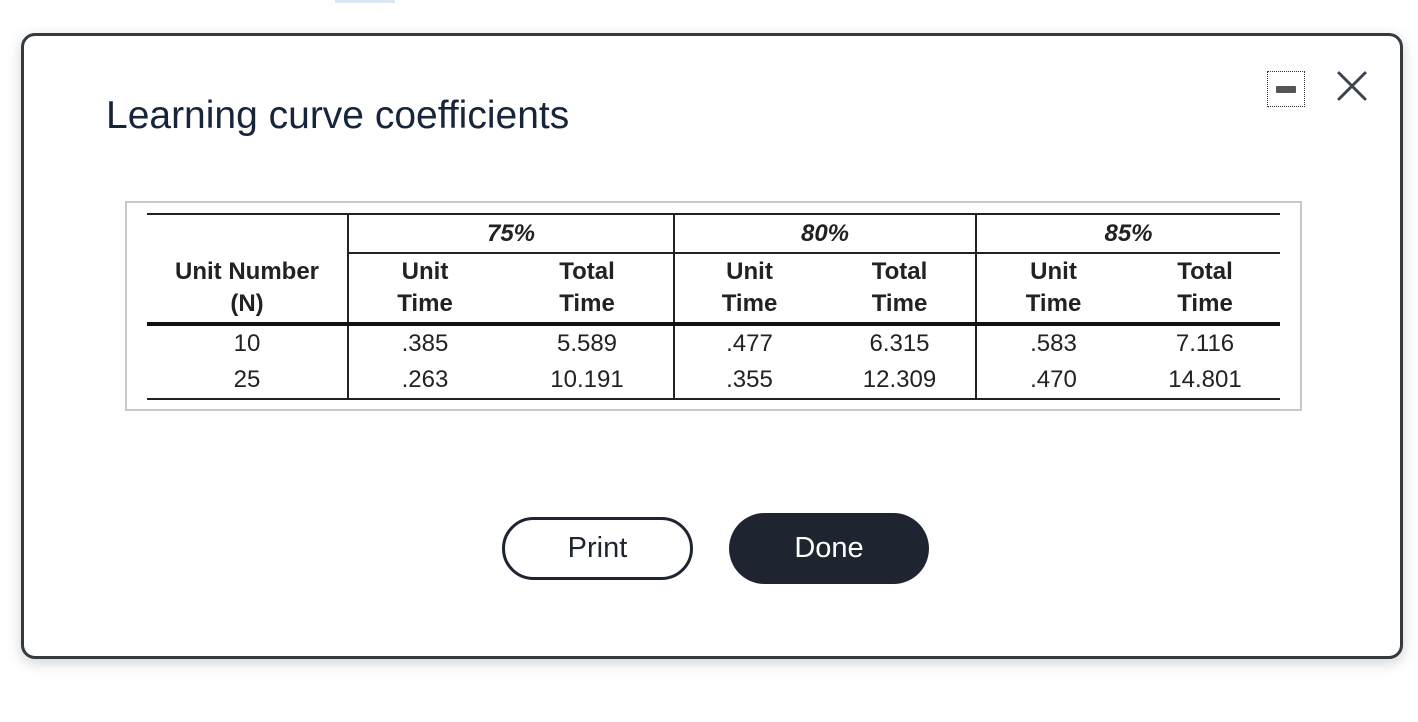 Image resolution: width=1418 pixels, height=722 pixels. What do you see at coordinates (900, 381) in the screenshot?
I see `table-cell: 12.309` at bounding box center [900, 381].